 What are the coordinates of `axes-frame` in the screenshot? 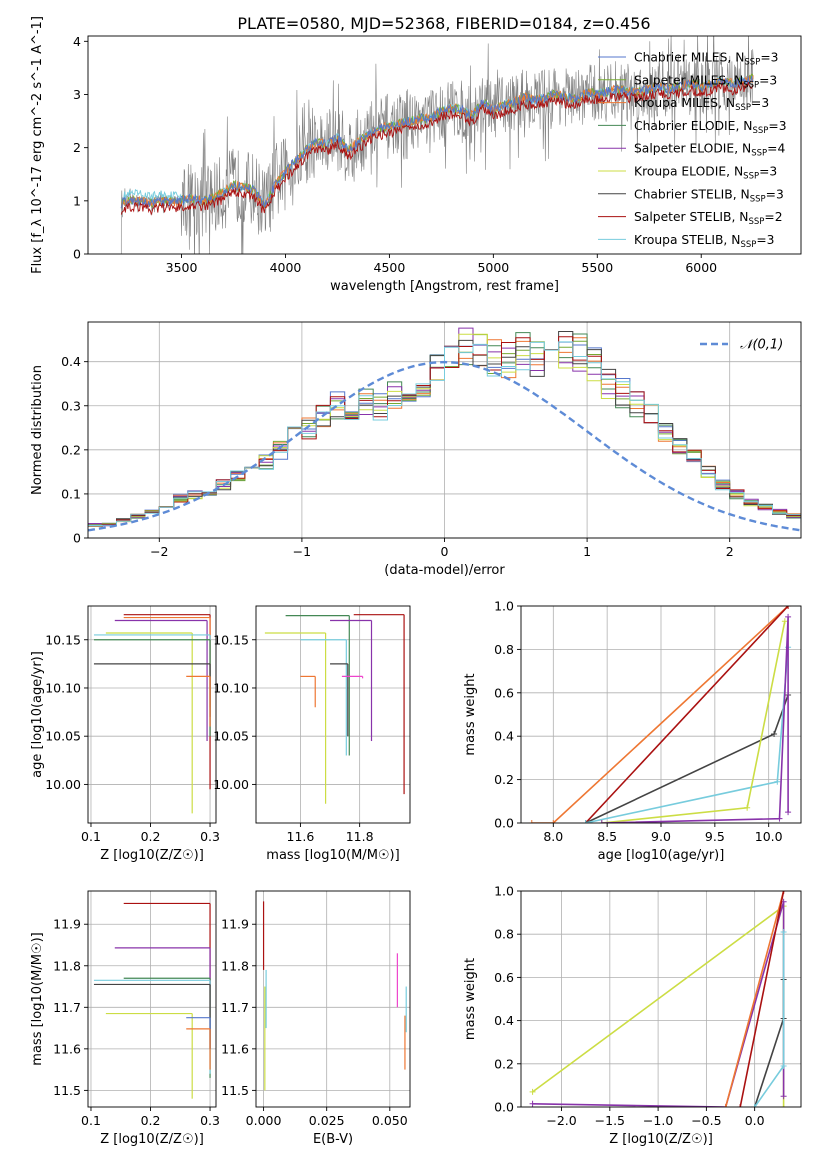 It's located at (152, 714).